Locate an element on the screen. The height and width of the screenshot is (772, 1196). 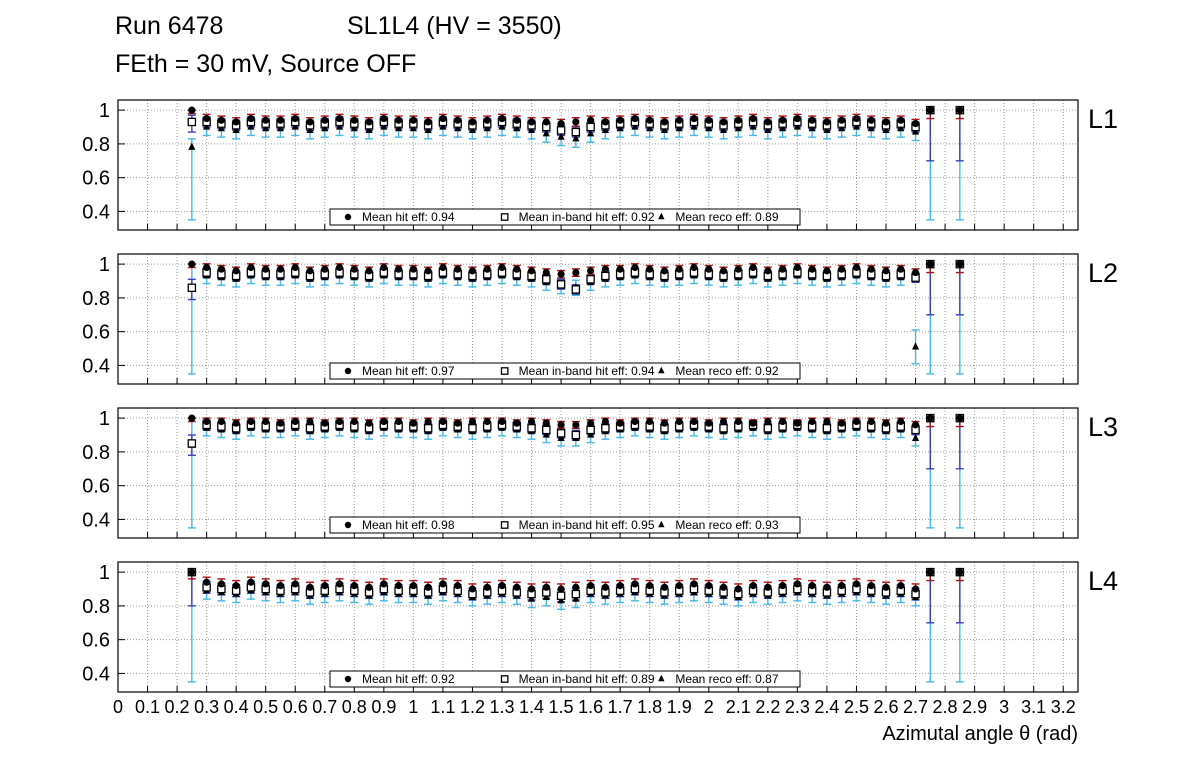
x-tick-label: 2.1 is located at coordinates (738, 707).